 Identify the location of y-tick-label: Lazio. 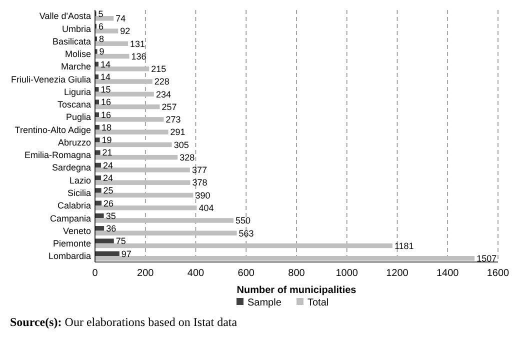
(80, 180).